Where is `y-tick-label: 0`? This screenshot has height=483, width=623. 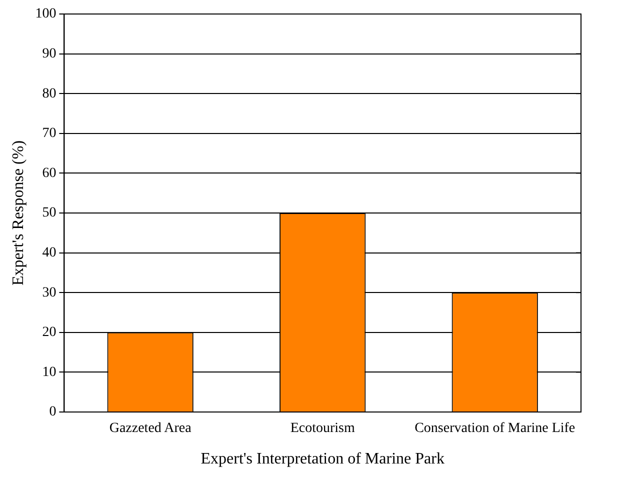
y-tick-label: 0 is located at coordinates (52, 412).